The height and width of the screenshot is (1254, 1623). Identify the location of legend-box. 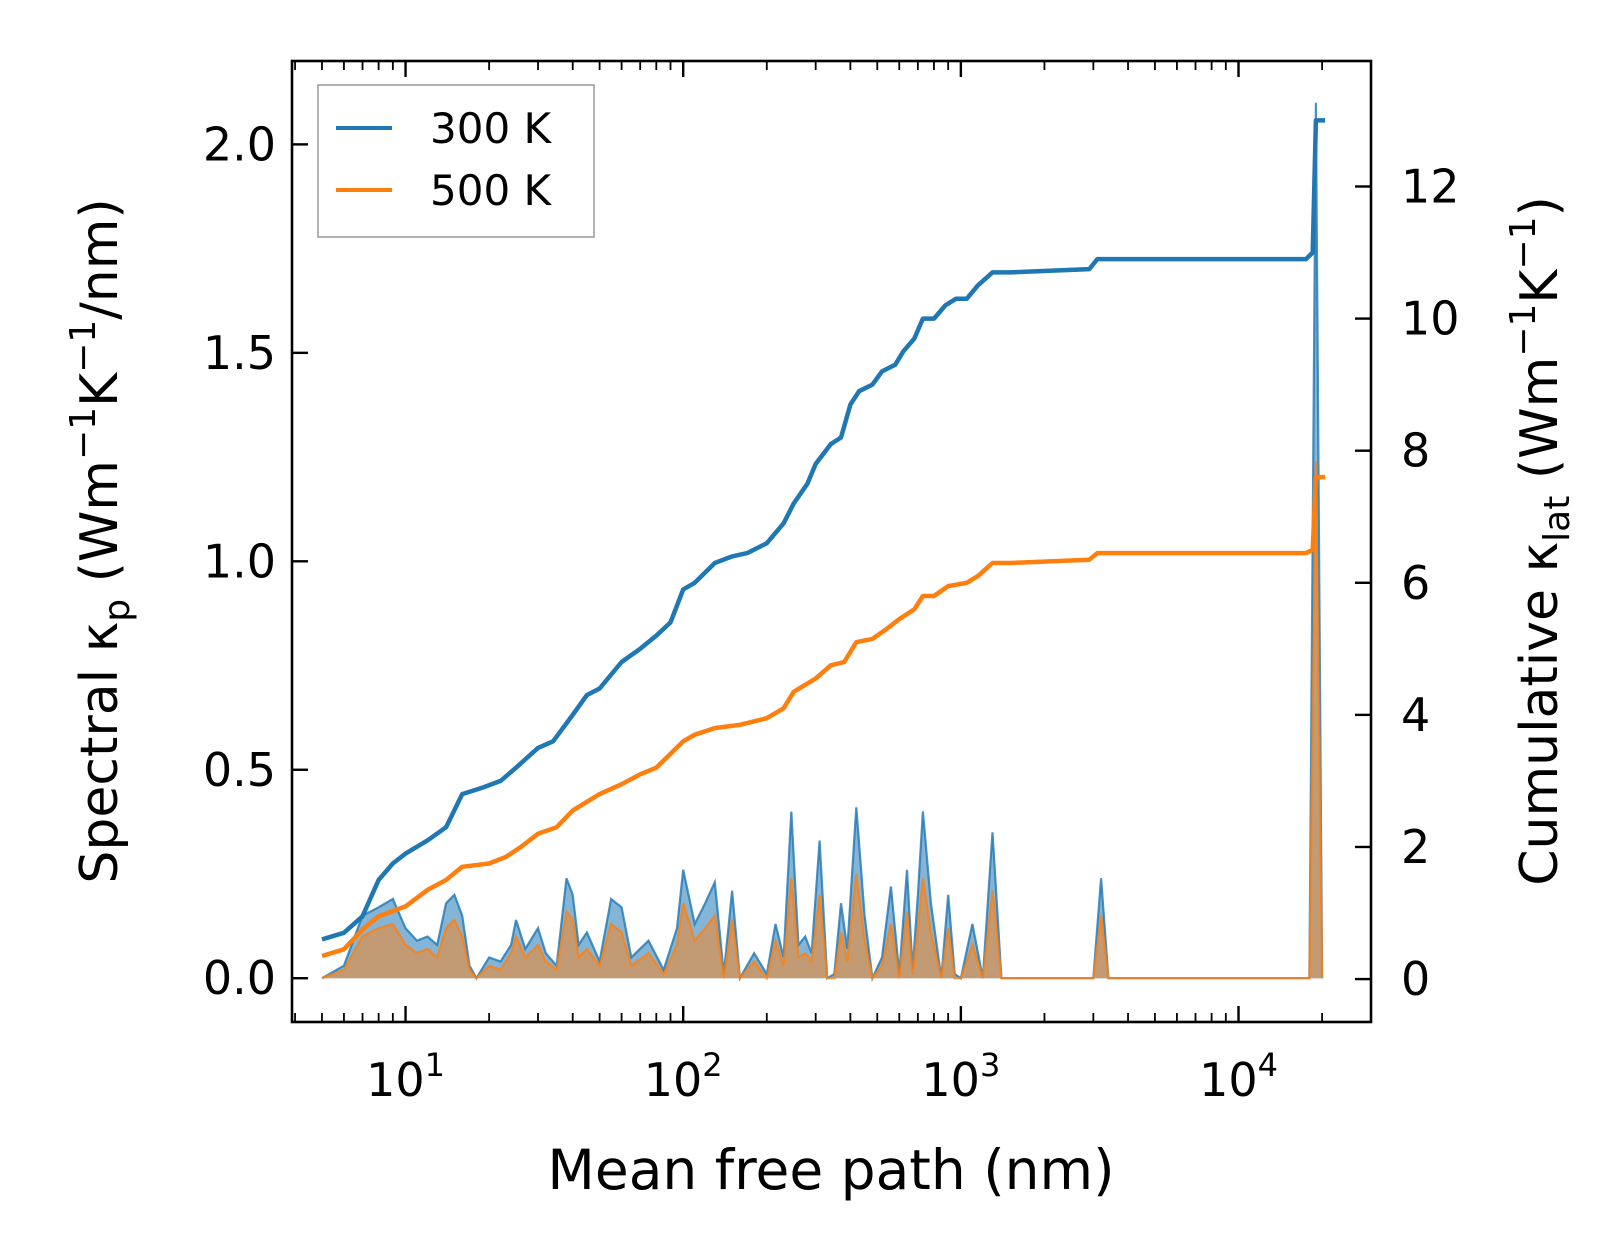
(456, 161).